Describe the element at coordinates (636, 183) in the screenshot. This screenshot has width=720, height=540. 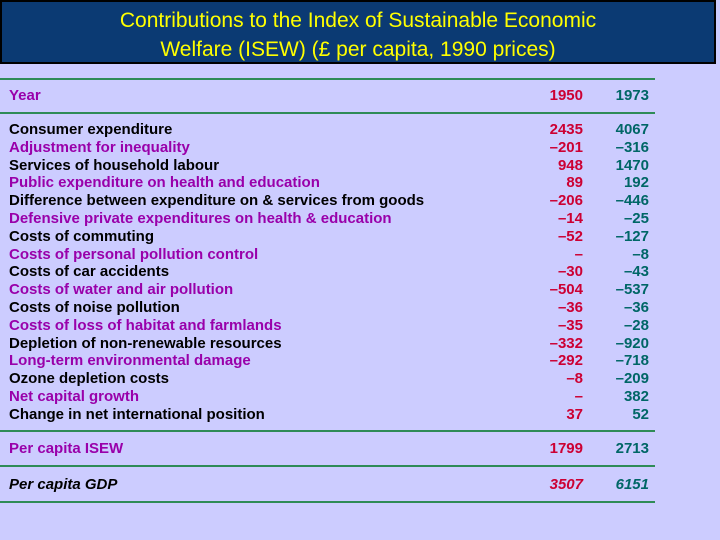
I see `row-value-1973: 192` at that location.